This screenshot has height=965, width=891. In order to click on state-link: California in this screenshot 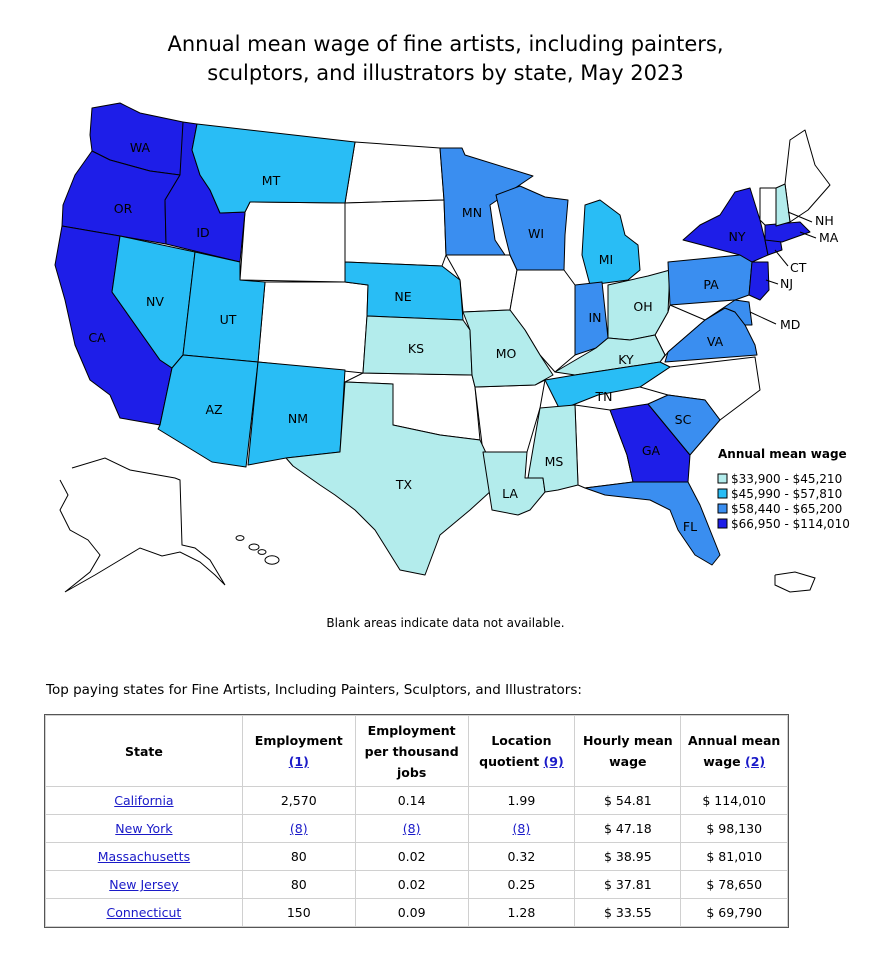, I will do `click(144, 800)`.